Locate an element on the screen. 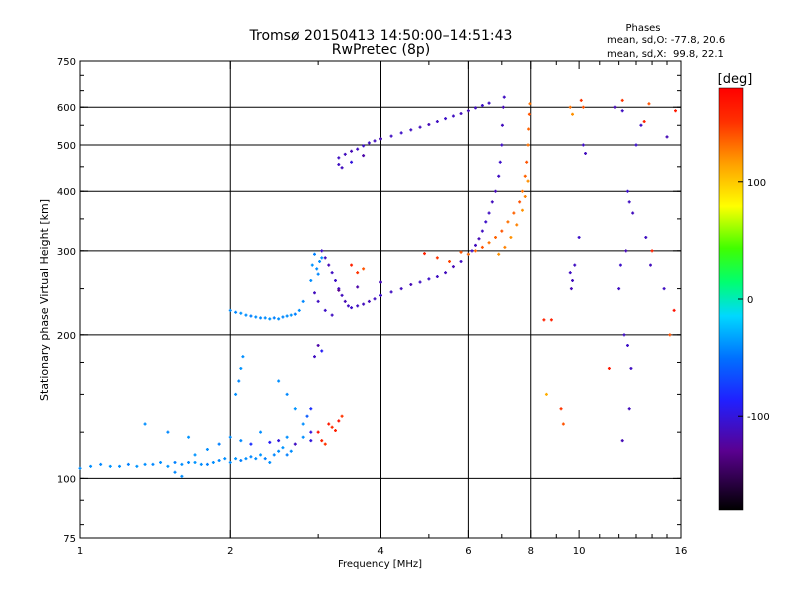 Image resolution: width=800 pixels, height=600 pixels. stats-line-o: mean, sd,O: -77.8, 20.6 is located at coordinates (666, 40).